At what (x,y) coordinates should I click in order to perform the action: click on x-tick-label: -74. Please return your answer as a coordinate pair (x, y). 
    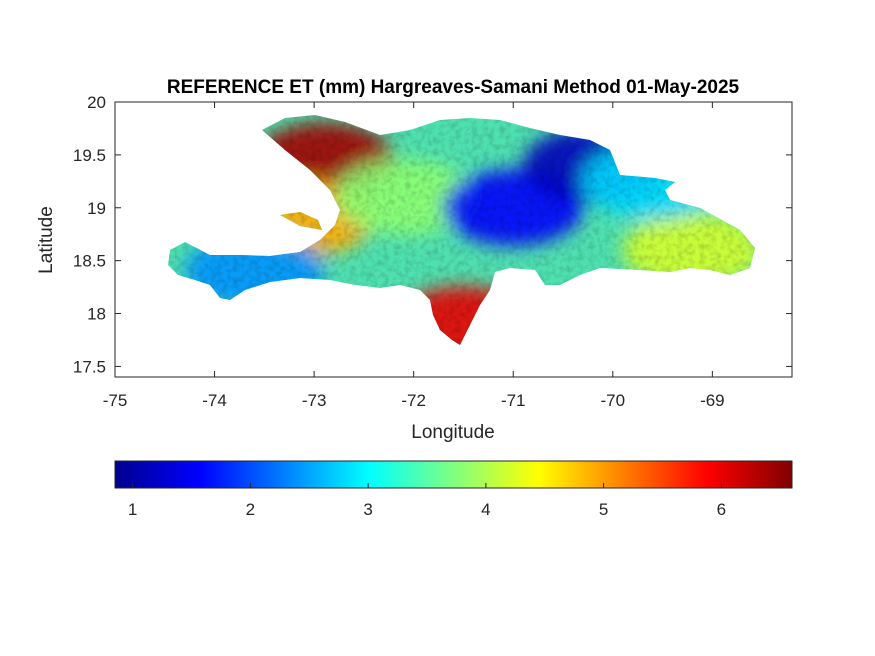
    Looking at the image, I should click on (214, 400).